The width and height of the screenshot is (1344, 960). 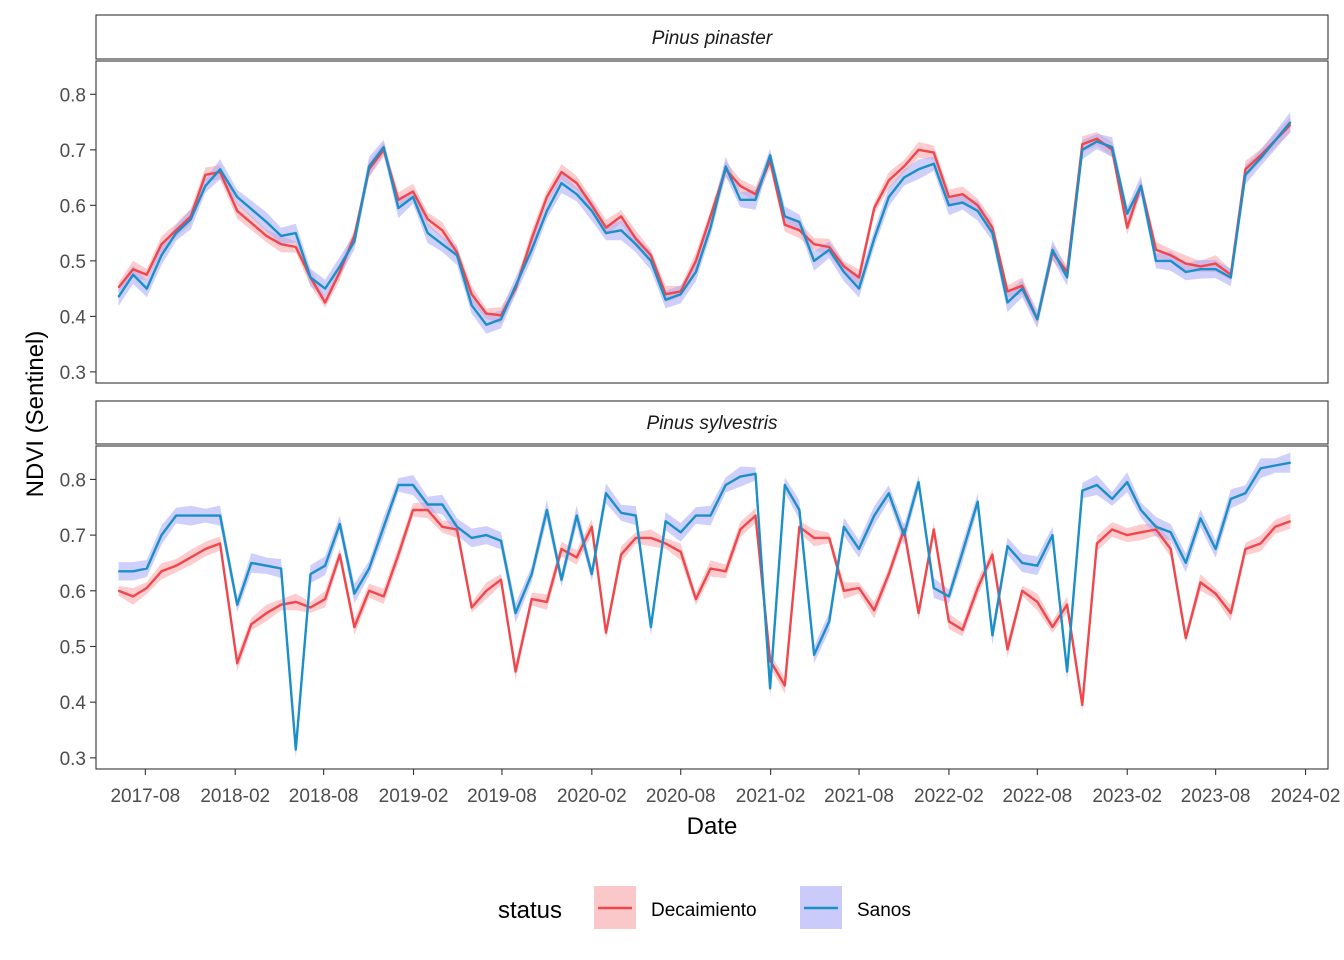 What do you see at coordinates (592, 796) in the screenshot?
I see `x-tick-label: 2020-02` at bounding box center [592, 796].